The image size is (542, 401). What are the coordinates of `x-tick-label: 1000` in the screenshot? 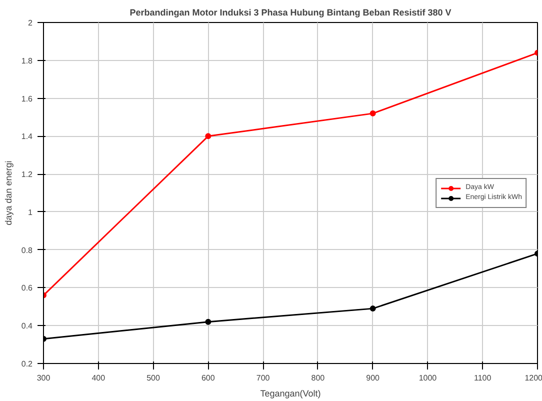 It's located at (428, 378).